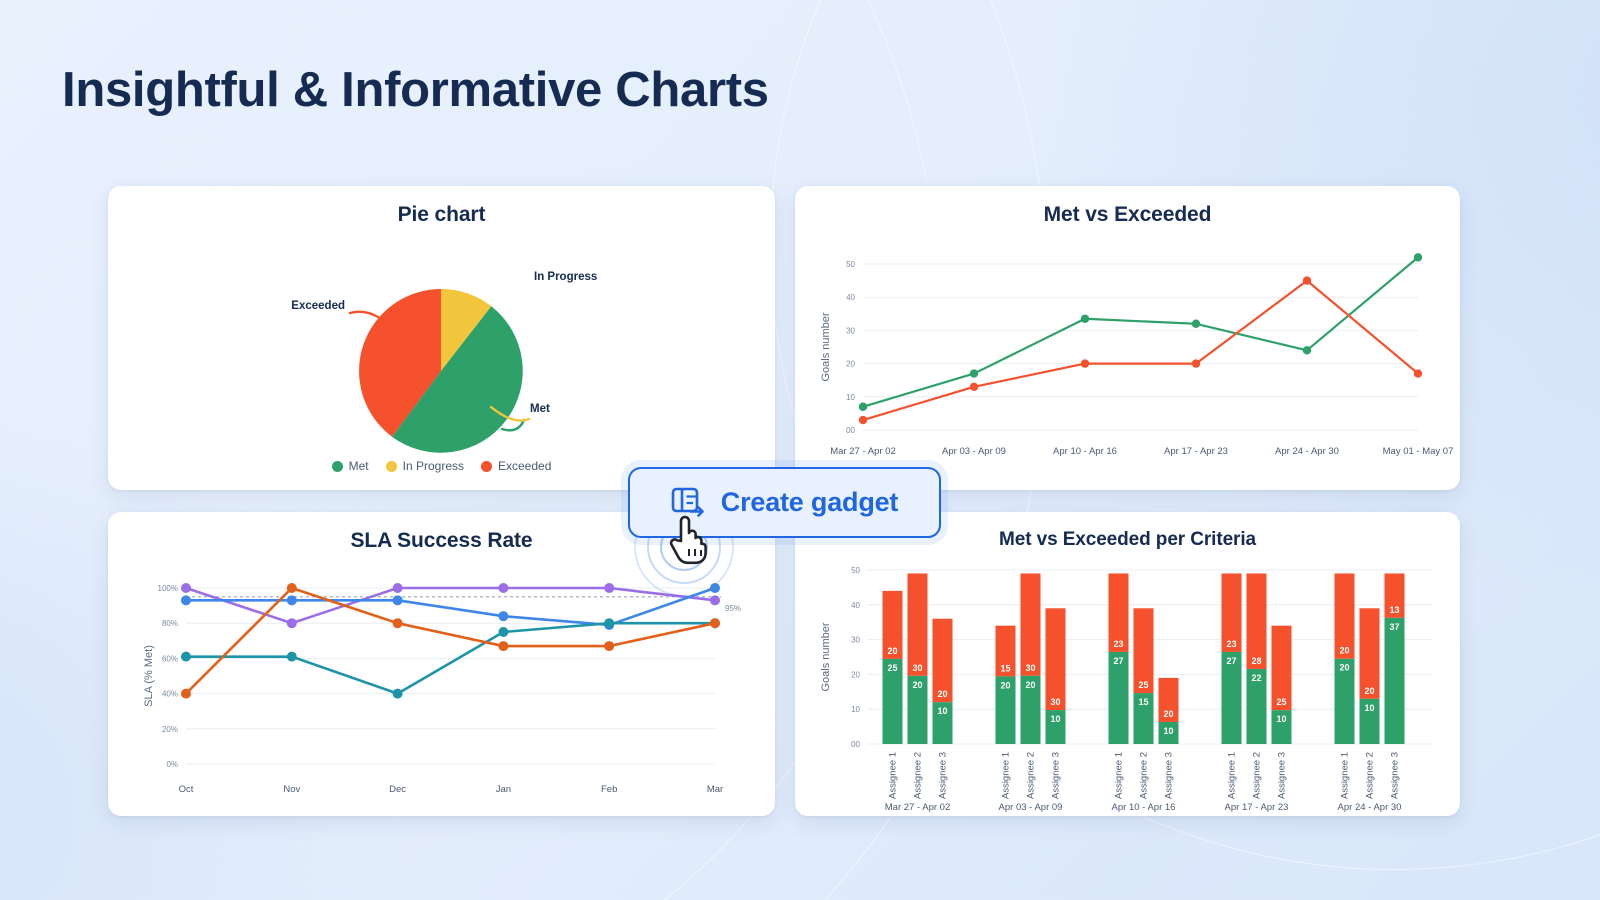 The width and height of the screenshot is (1600, 900). Describe the element at coordinates (1394, 610) in the screenshot. I see `bar-value-exceeded: 13` at that location.